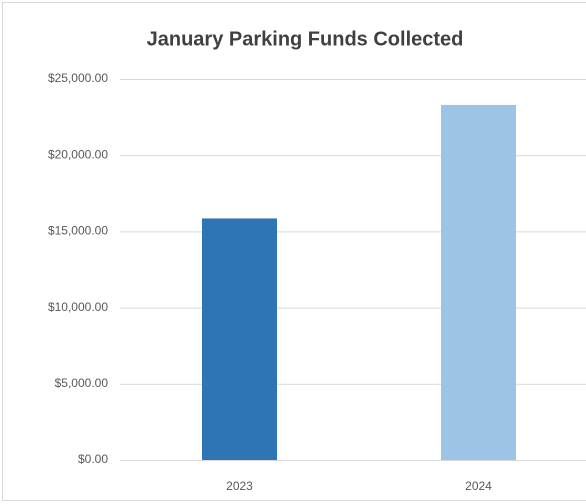  I want to click on chart-title: January Parking Funds Collected, so click(305, 39).